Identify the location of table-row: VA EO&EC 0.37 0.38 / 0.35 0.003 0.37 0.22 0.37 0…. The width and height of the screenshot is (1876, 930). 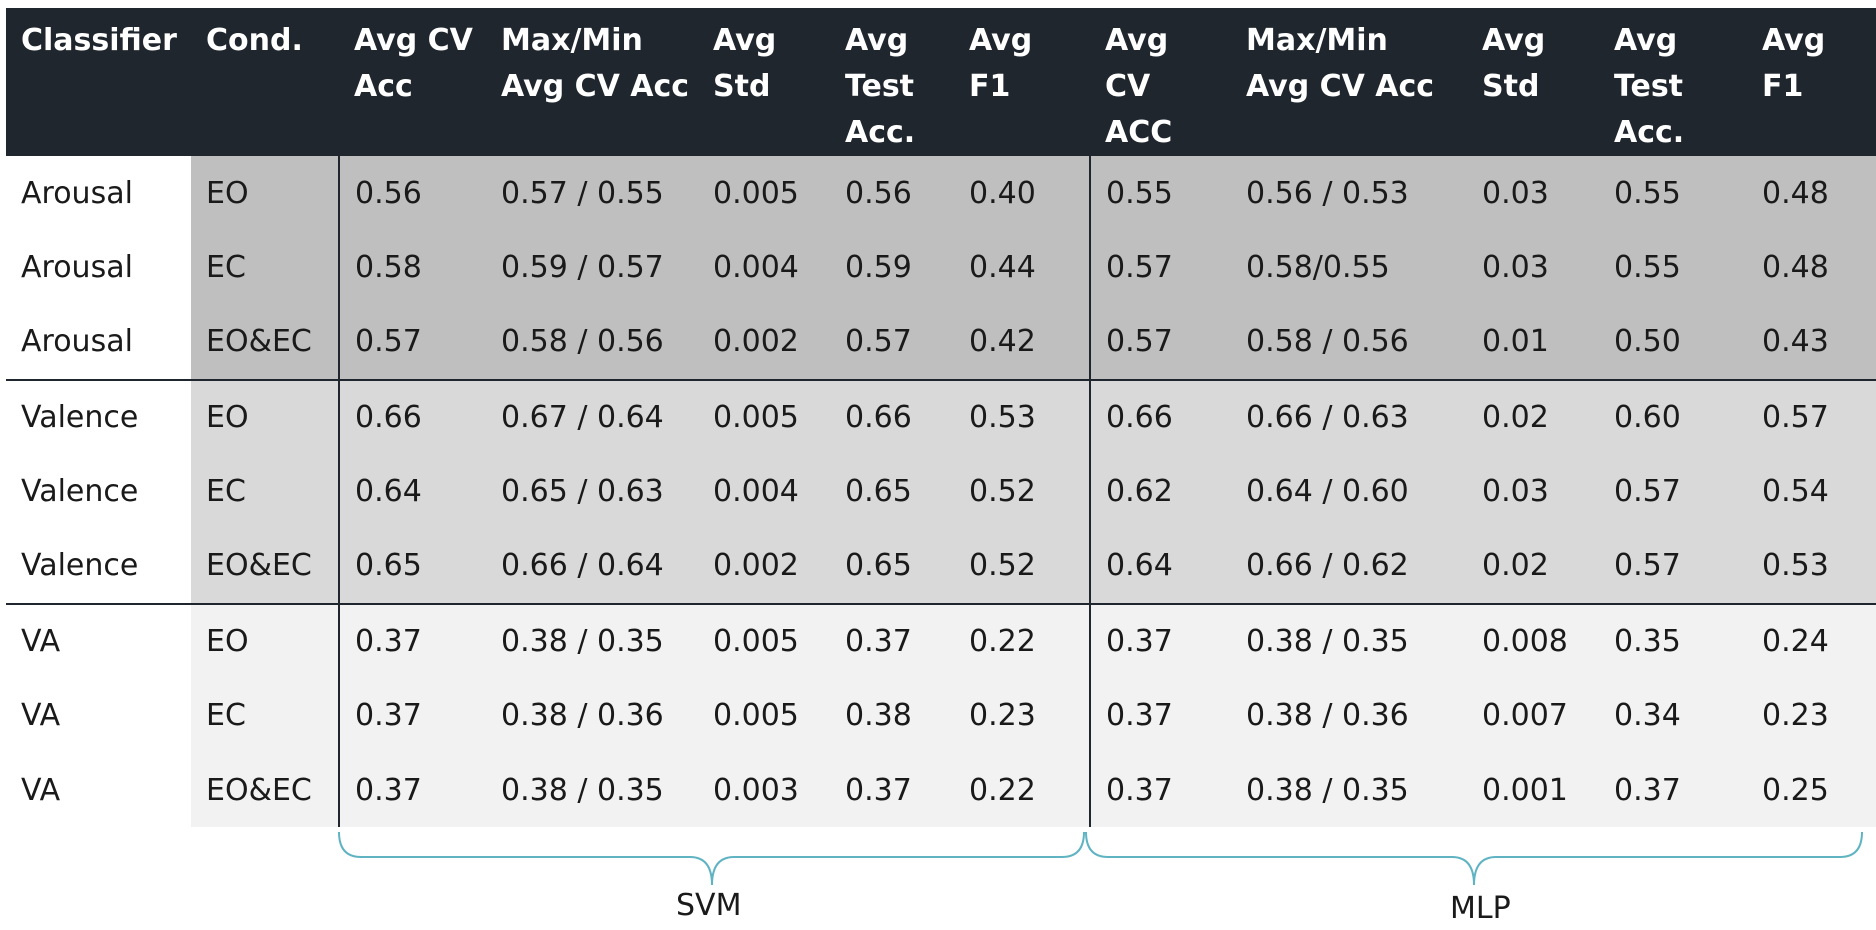
(941, 790).